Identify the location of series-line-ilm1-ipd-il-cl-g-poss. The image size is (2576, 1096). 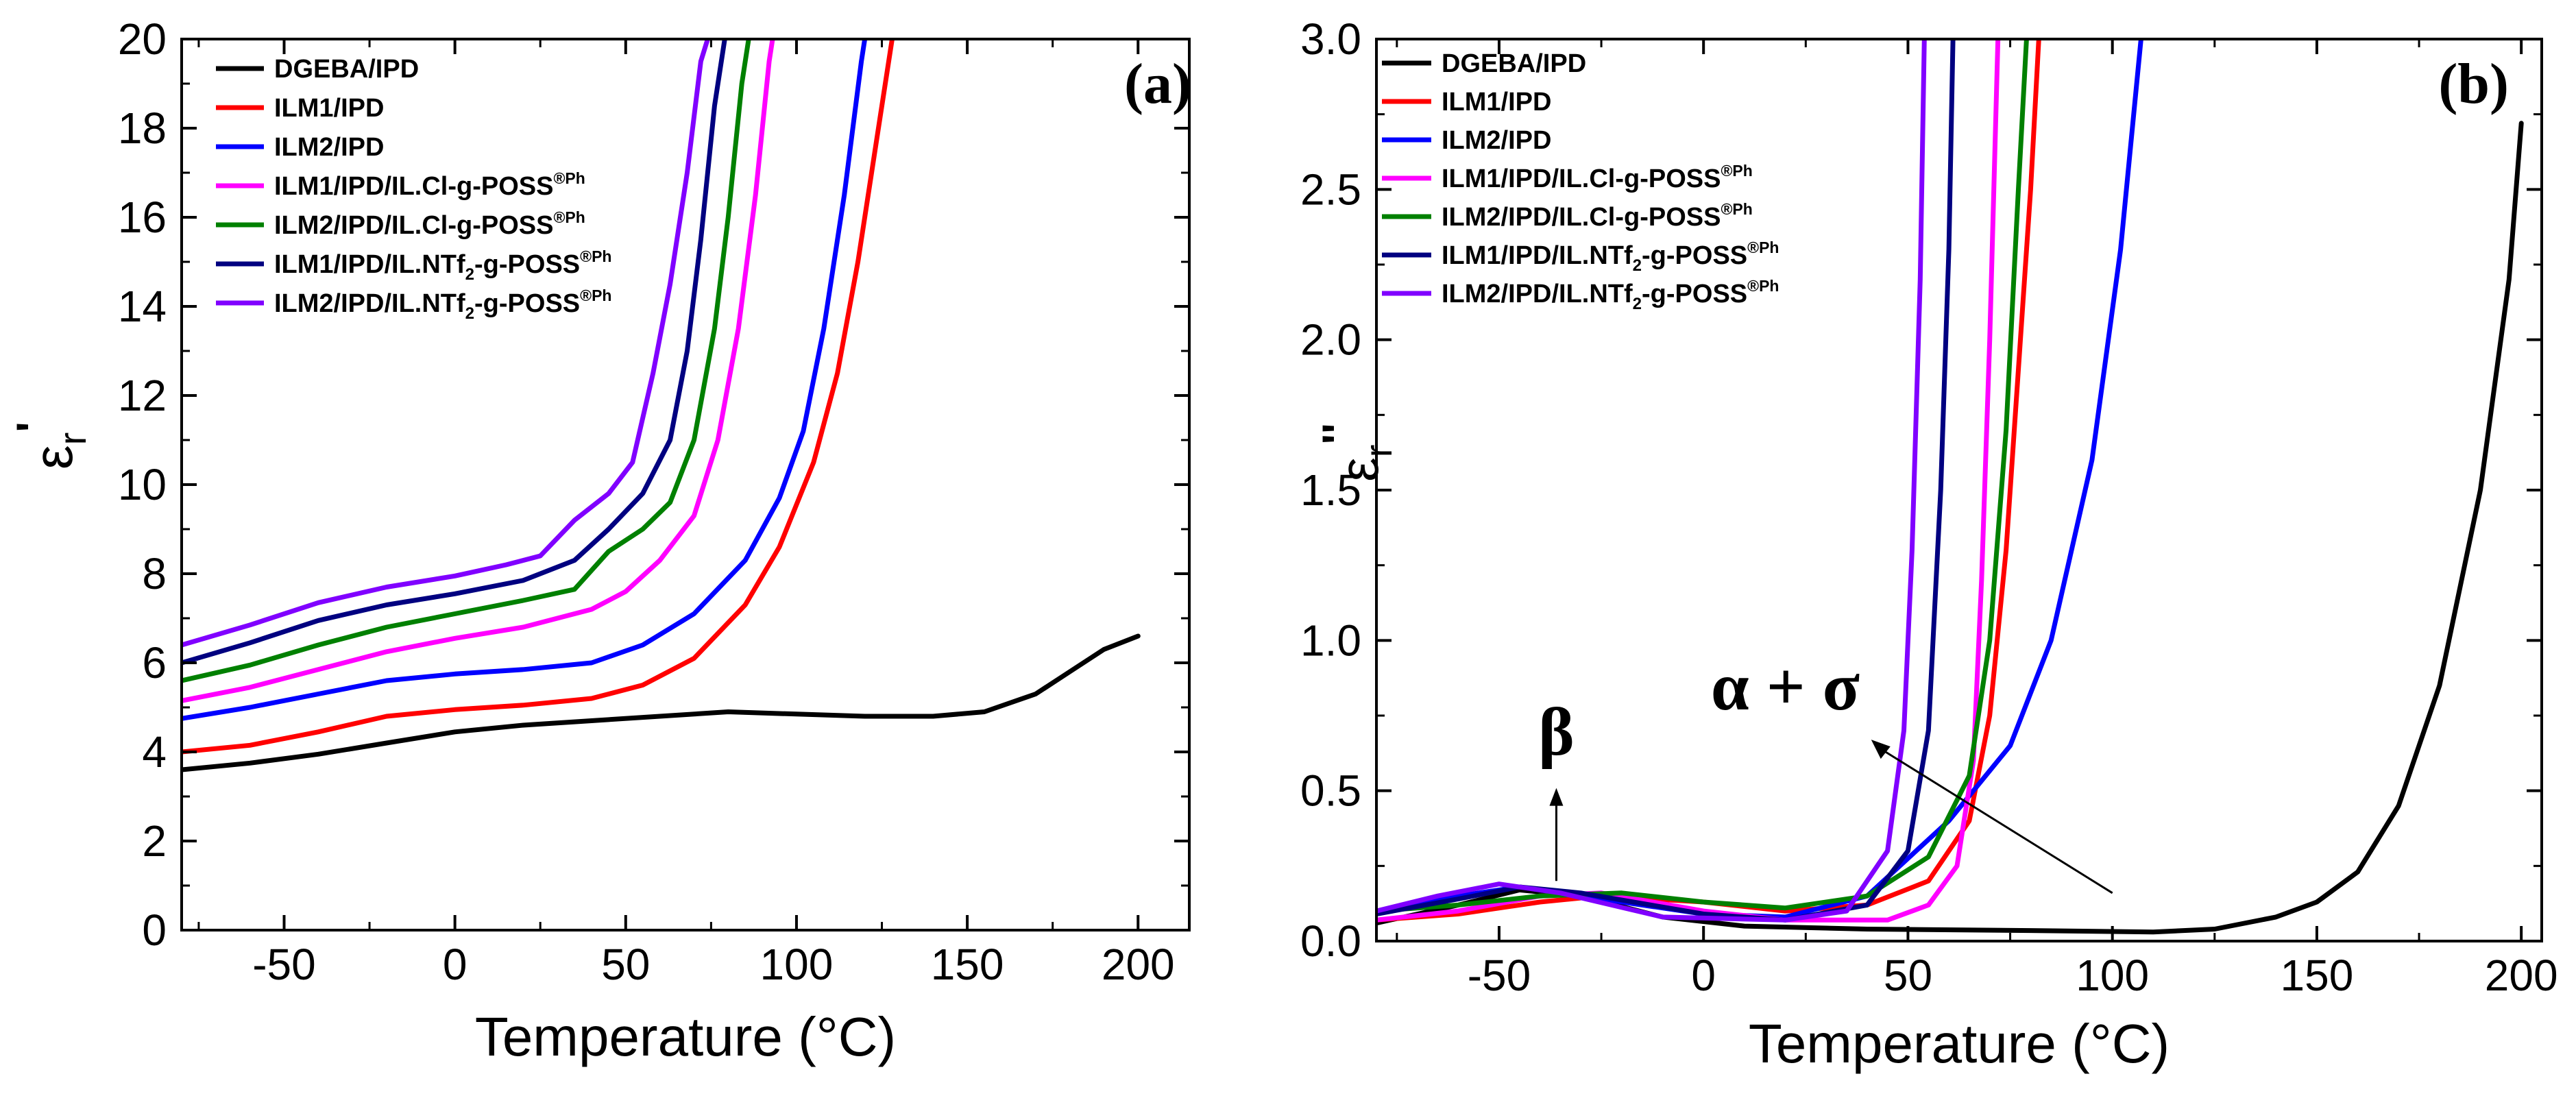
(478, 371).